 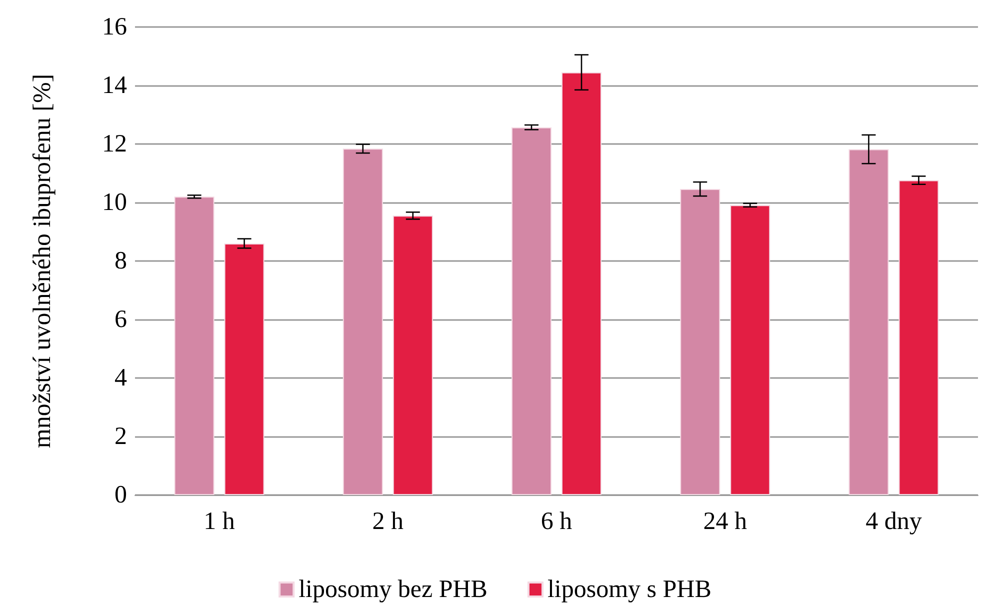 I want to click on legend-label: liposomy s PHB, so click(x=629, y=589).